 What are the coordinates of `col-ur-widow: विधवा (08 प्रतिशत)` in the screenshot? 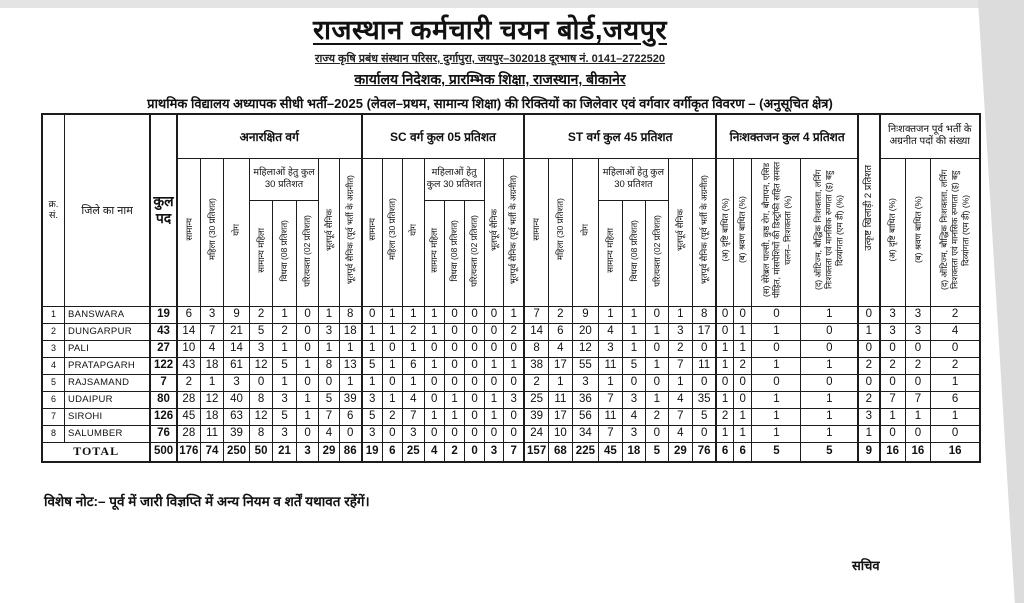 It's located at (284, 253).